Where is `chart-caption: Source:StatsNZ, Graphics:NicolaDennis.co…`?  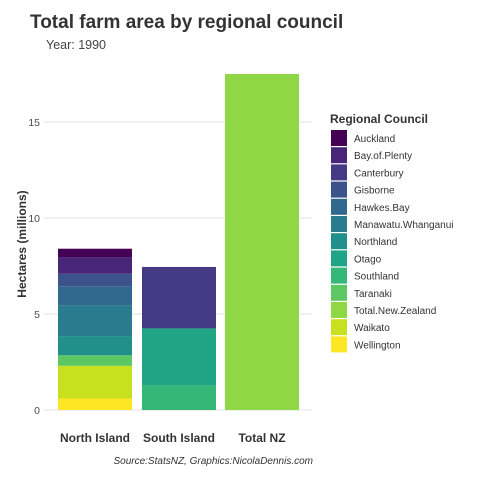
chart-caption: Source:StatsNZ, Graphics:NicolaDennis.co… is located at coordinates (213, 461).